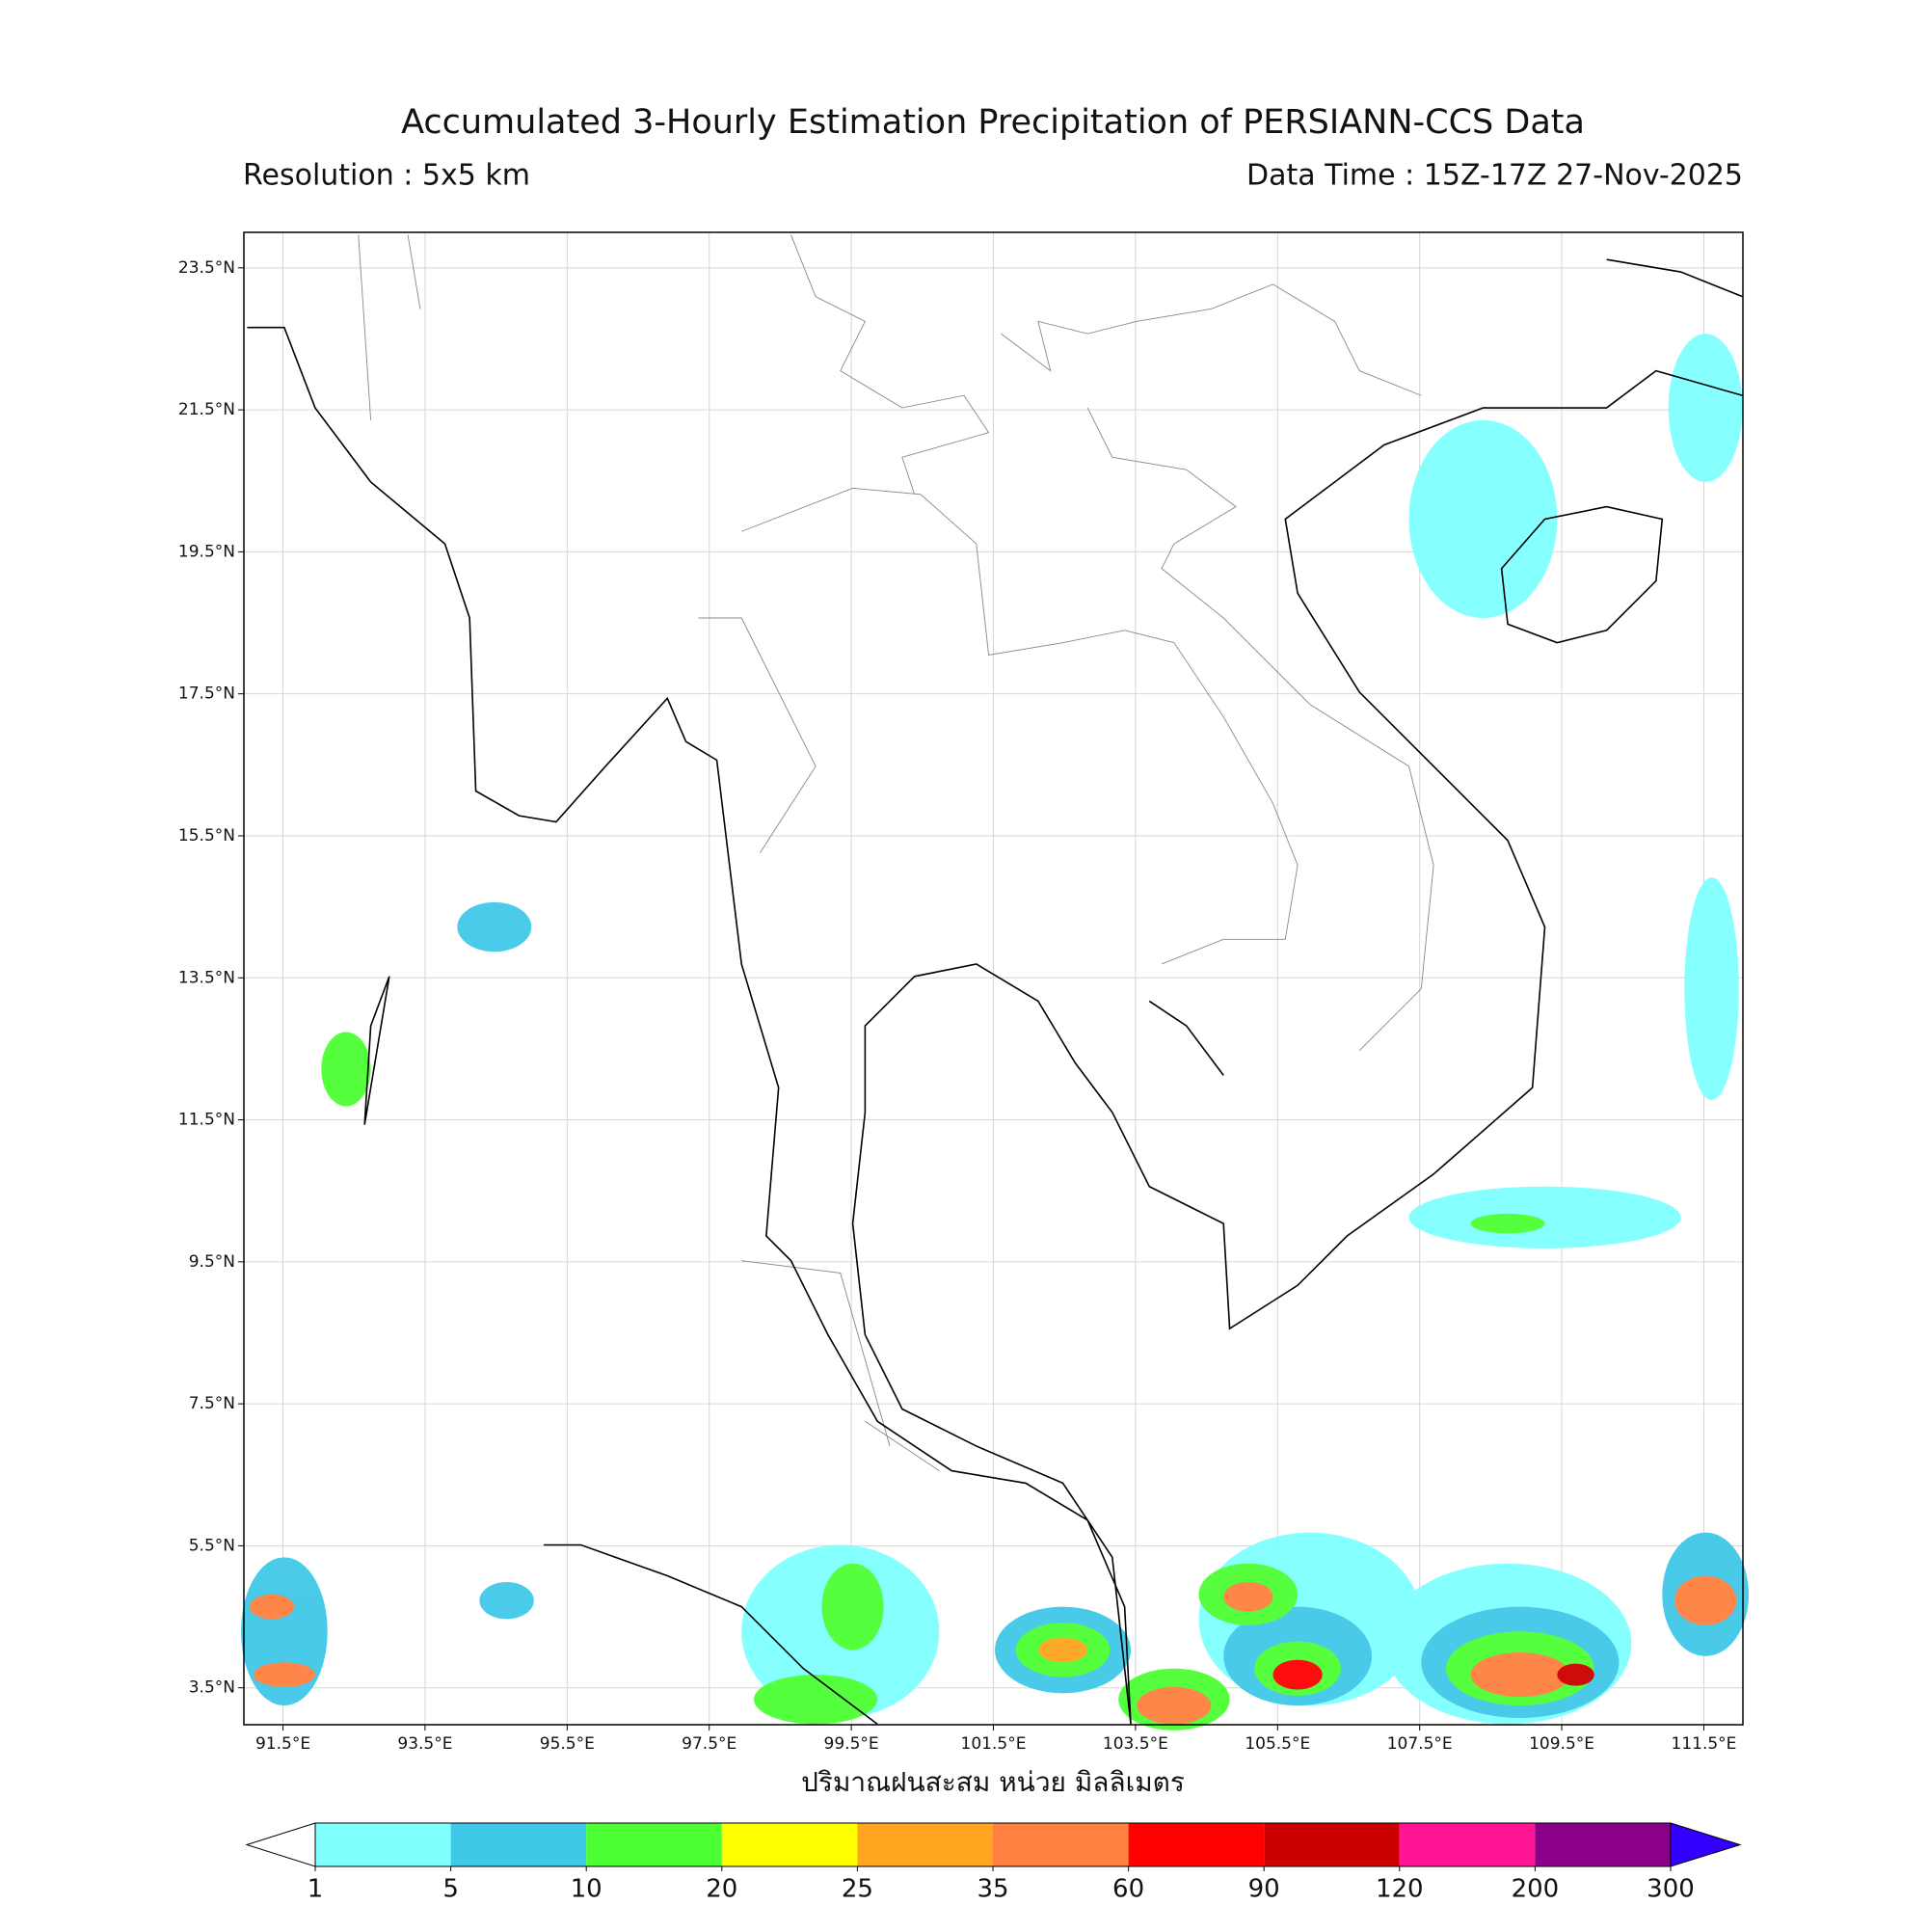  Describe the element at coordinates (1264, 1890) in the screenshot. I see `colorbar-tick-label: 90` at that location.